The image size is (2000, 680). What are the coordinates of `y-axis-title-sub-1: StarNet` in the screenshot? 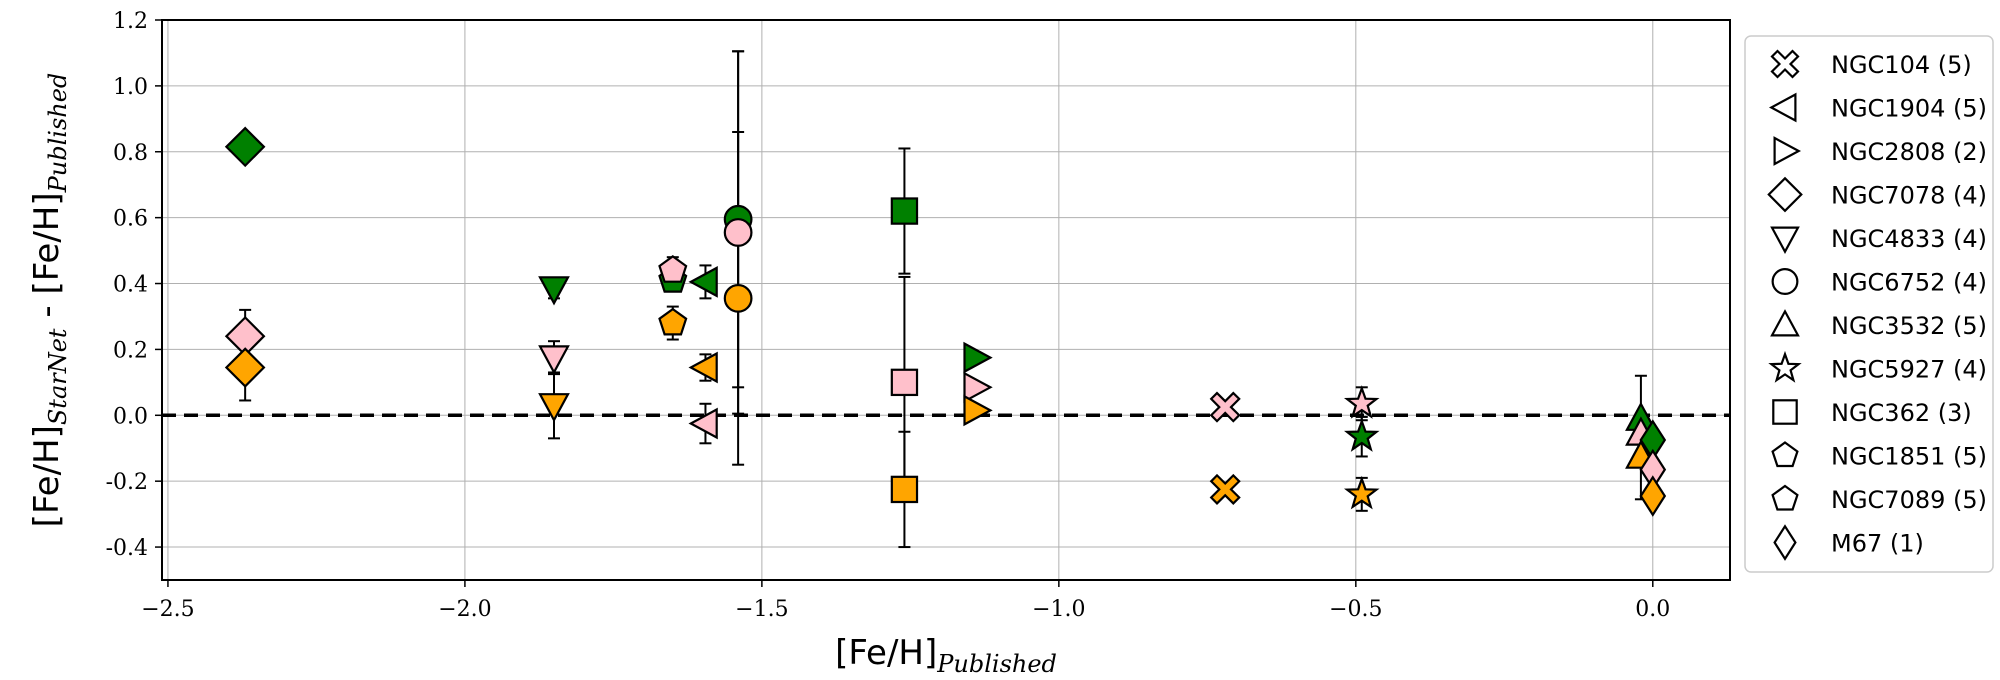 It's located at (58, 376).